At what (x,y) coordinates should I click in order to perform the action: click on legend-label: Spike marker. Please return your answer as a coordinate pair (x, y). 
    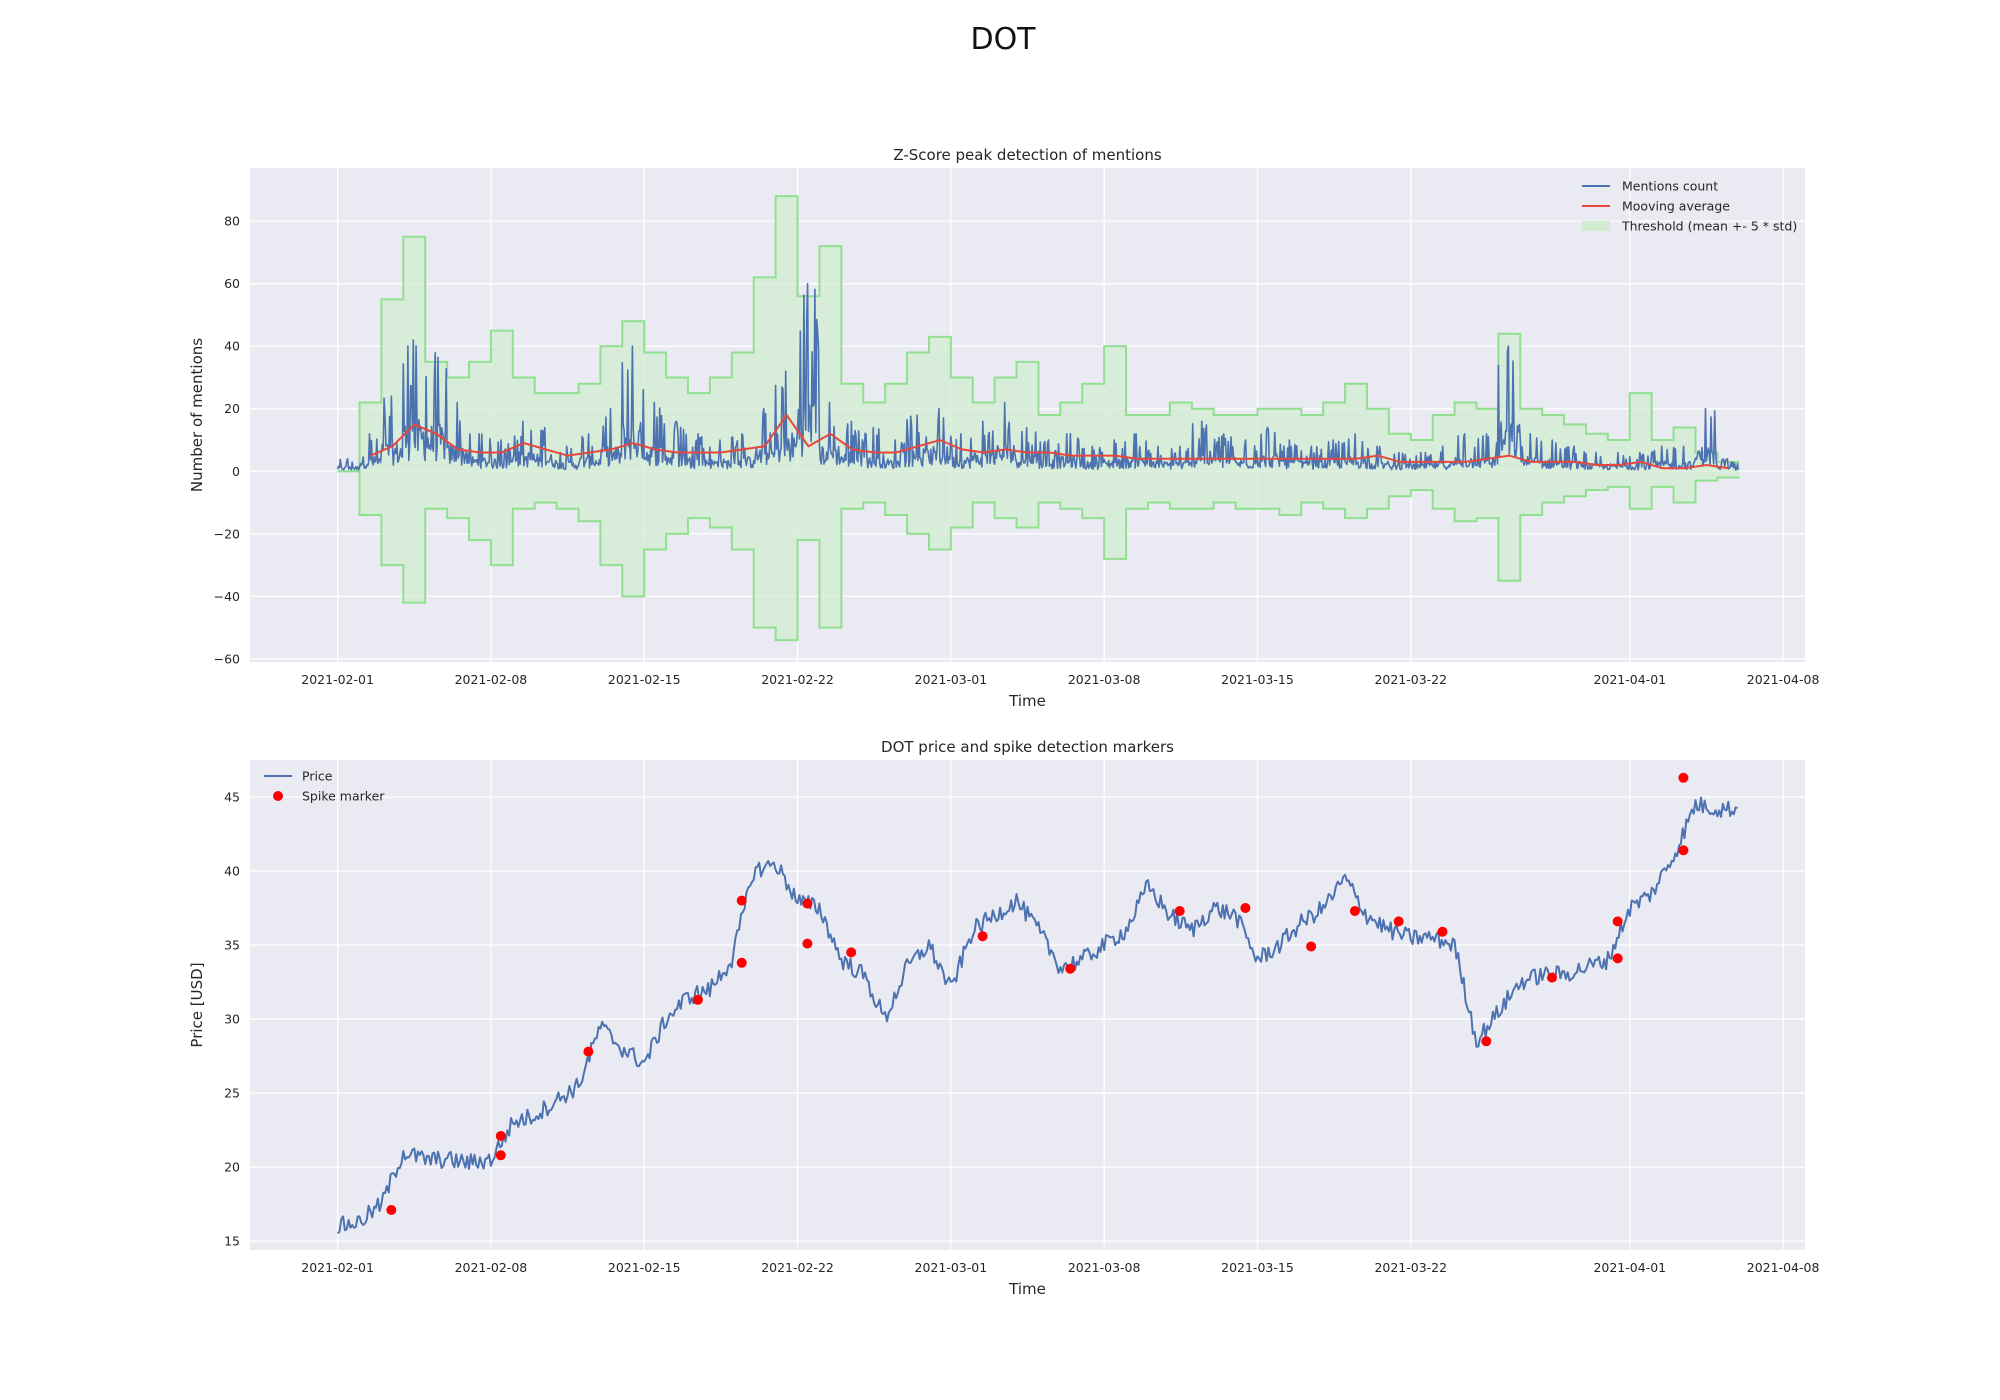
    Looking at the image, I should click on (343, 796).